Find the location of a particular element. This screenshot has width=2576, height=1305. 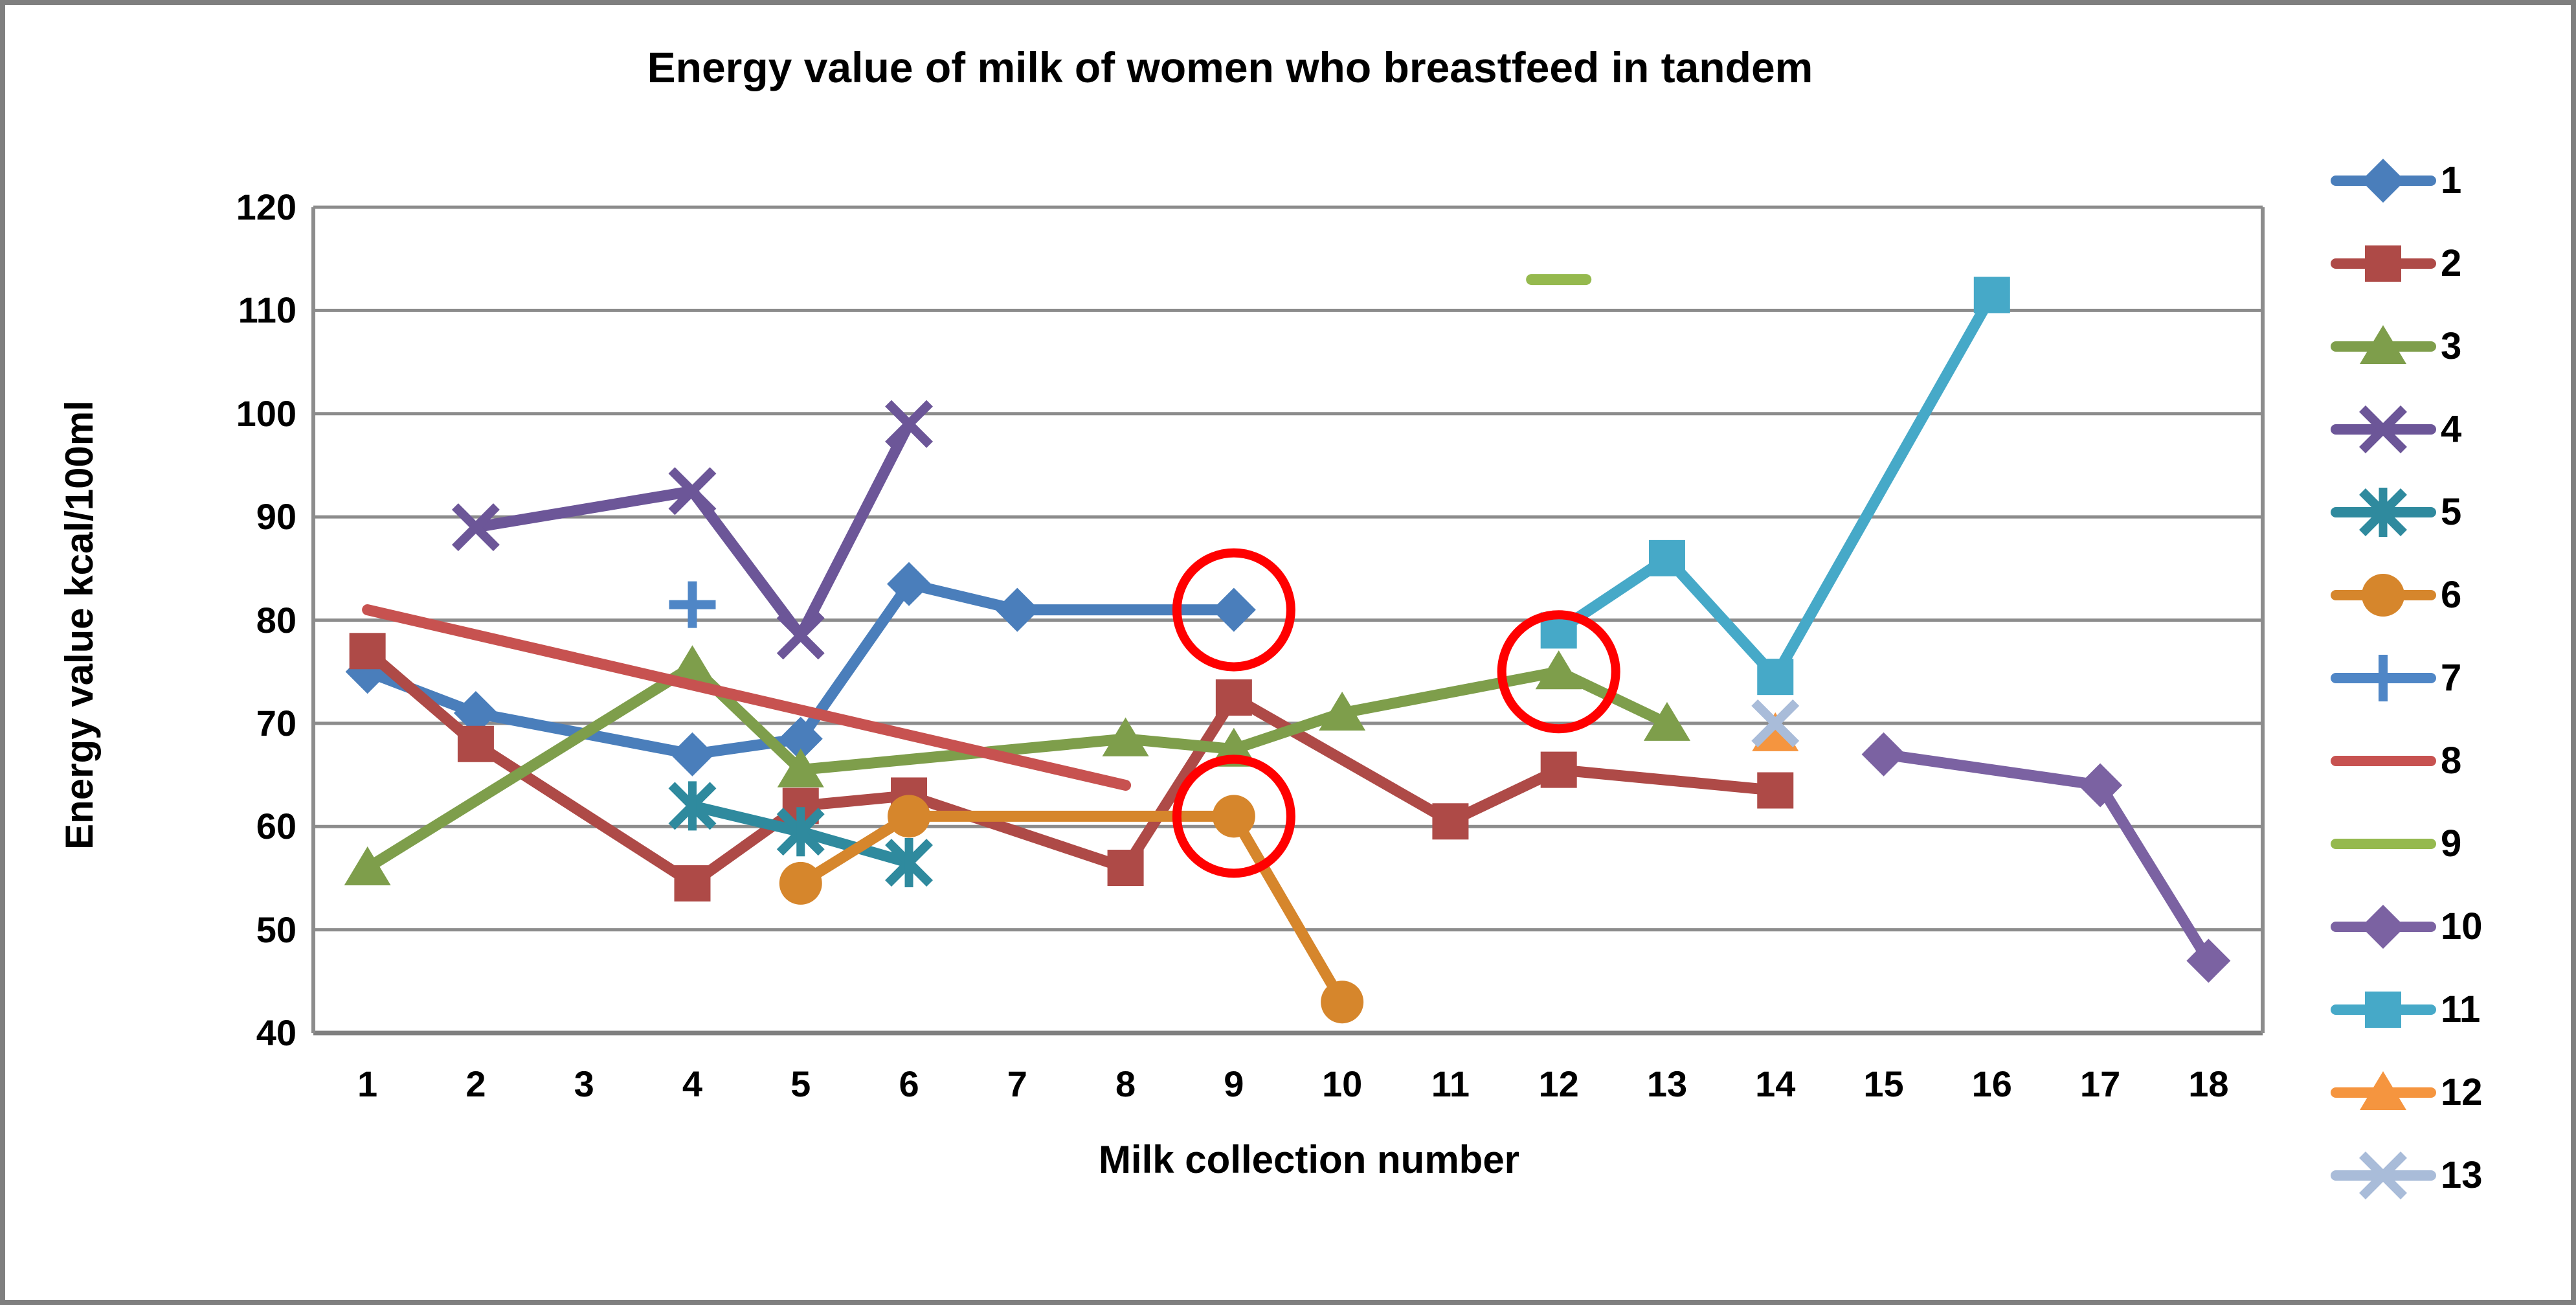

x-tick-18: 18 is located at coordinates (2208, 1083).